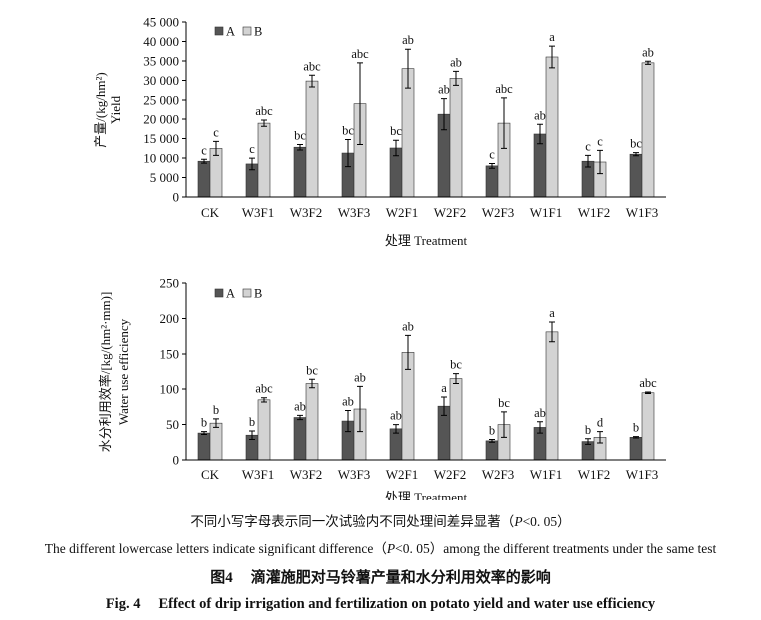 This screenshot has height=620, width=761. Describe the element at coordinates (312, 370) in the screenshot. I see `significance-letter-B-W3F2: bc` at that location.